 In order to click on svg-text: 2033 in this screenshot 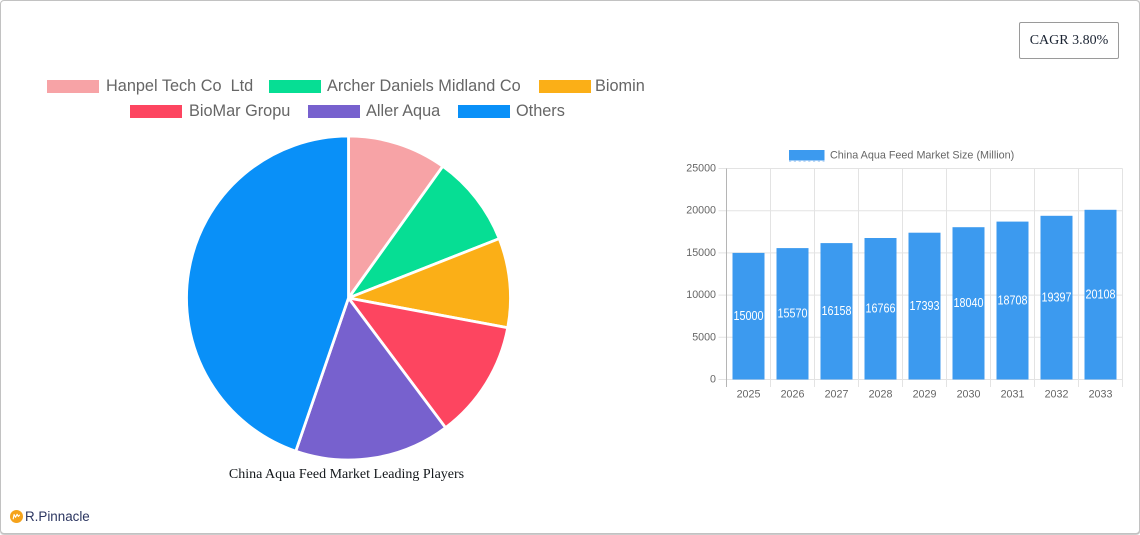, I will do `click(1101, 395)`.